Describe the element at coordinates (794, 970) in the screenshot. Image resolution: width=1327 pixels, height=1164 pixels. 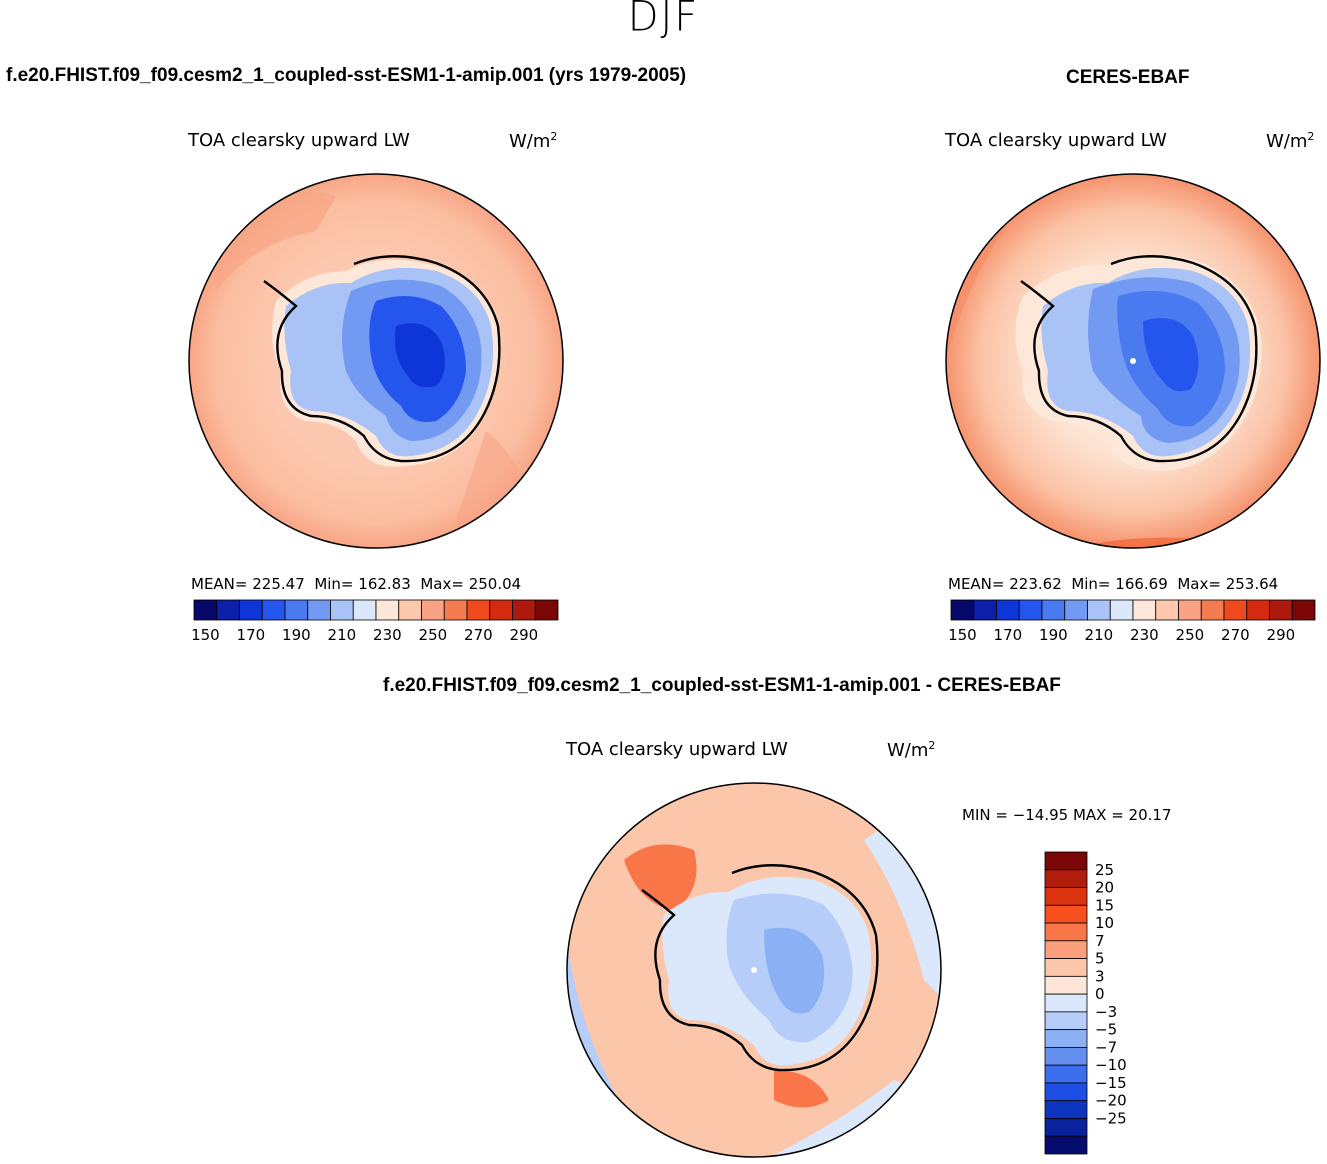
I see `diff-ice-sheet-core` at that location.